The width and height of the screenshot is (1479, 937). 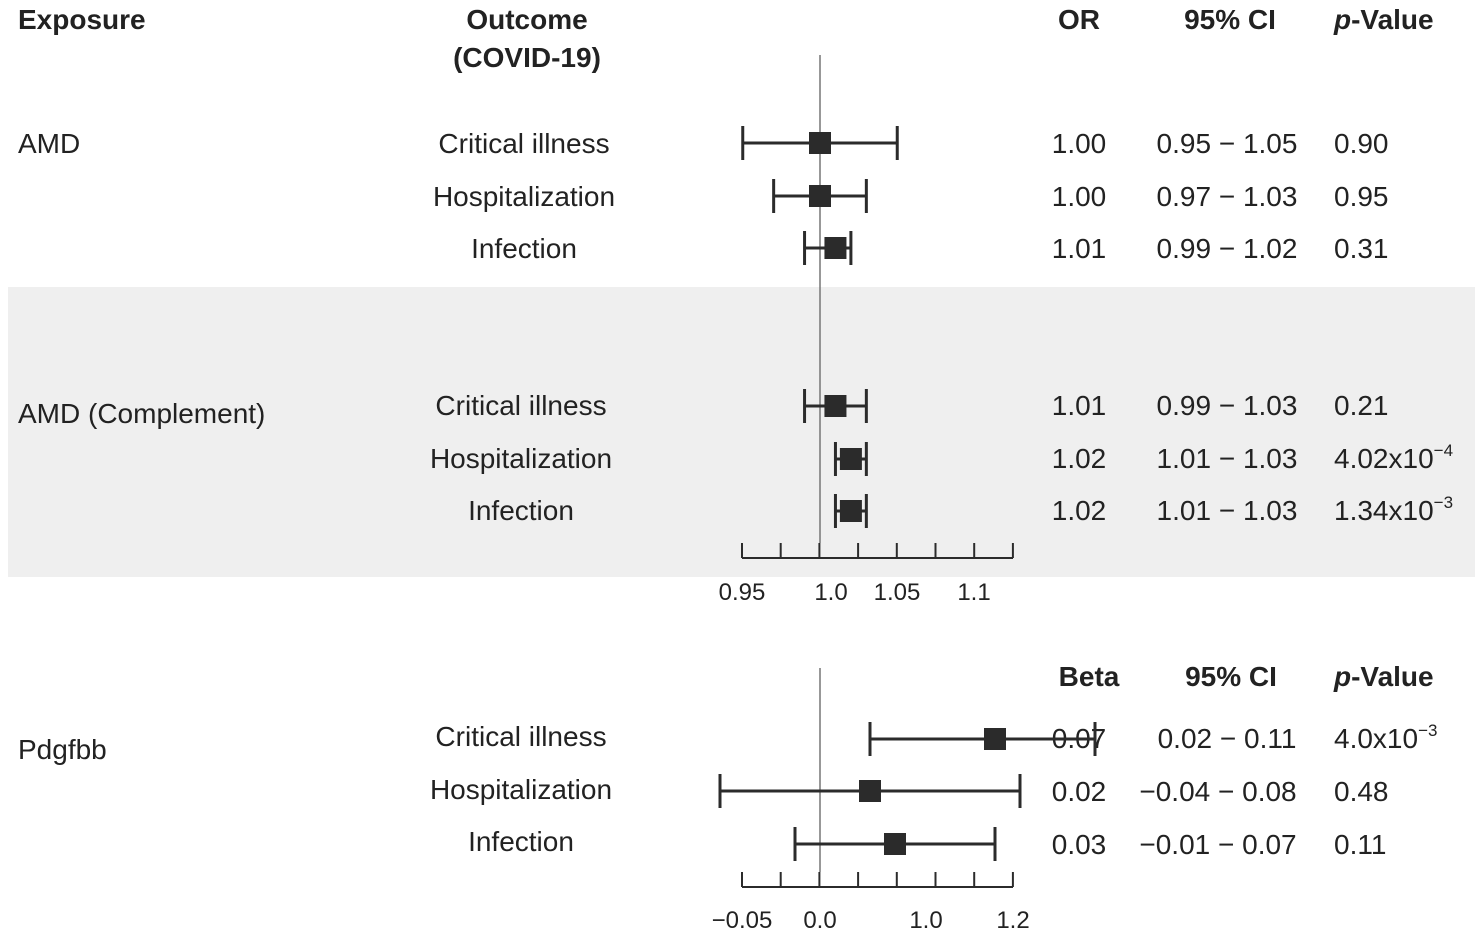 What do you see at coordinates (1443, 450) in the screenshot?
I see `p-value-exponent: −4` at bounding box center [1443, 450].